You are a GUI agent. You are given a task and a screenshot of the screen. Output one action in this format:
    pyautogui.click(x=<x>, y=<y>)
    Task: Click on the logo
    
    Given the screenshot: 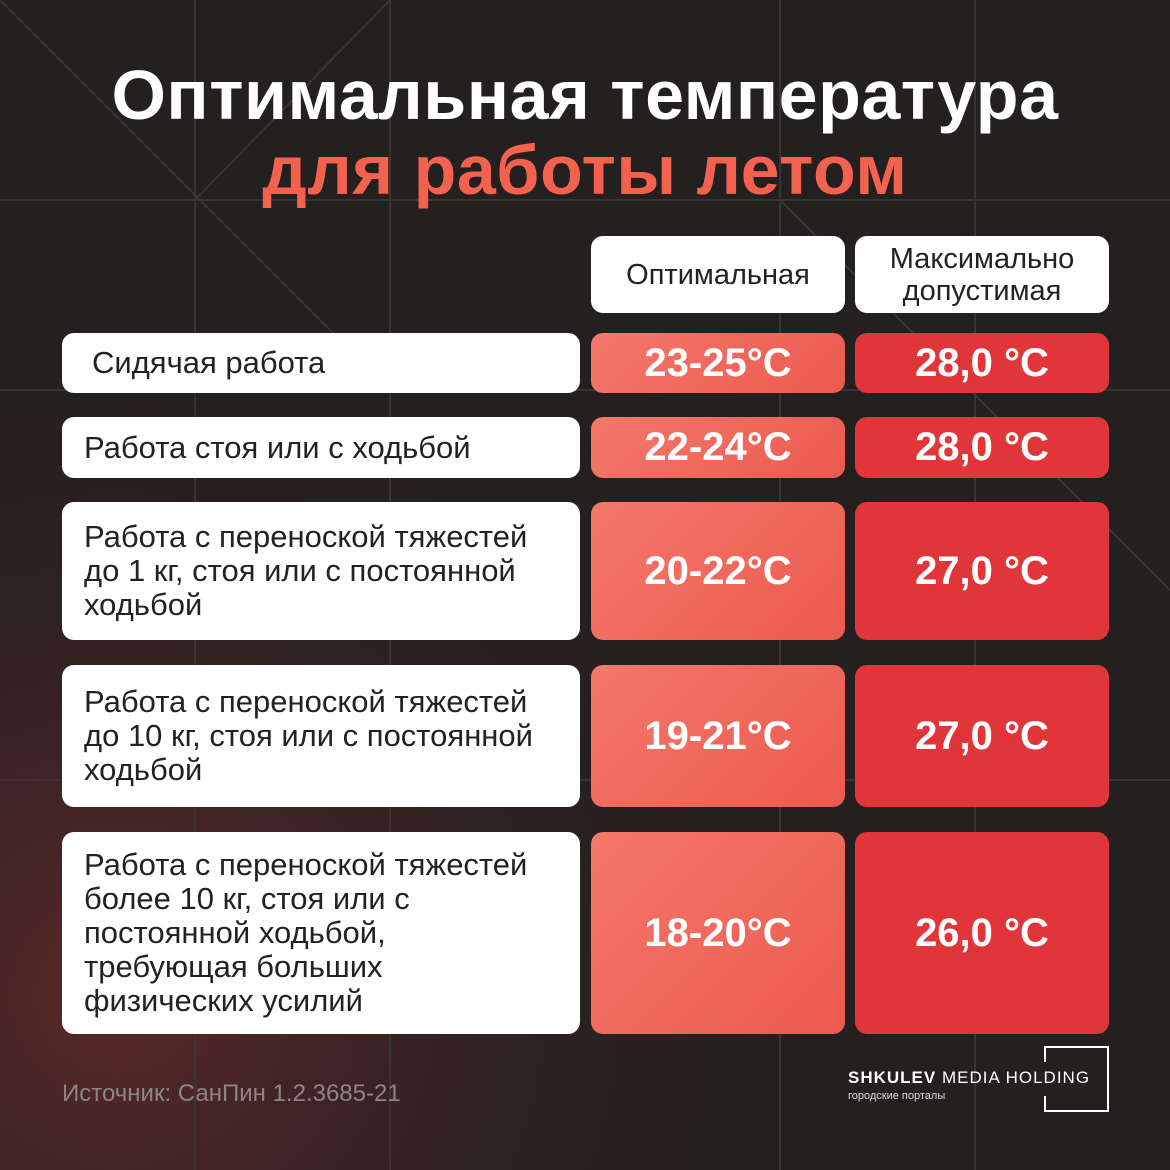 What is the action you would take?
    pyautogui.click(x=1076, y=1079)
    